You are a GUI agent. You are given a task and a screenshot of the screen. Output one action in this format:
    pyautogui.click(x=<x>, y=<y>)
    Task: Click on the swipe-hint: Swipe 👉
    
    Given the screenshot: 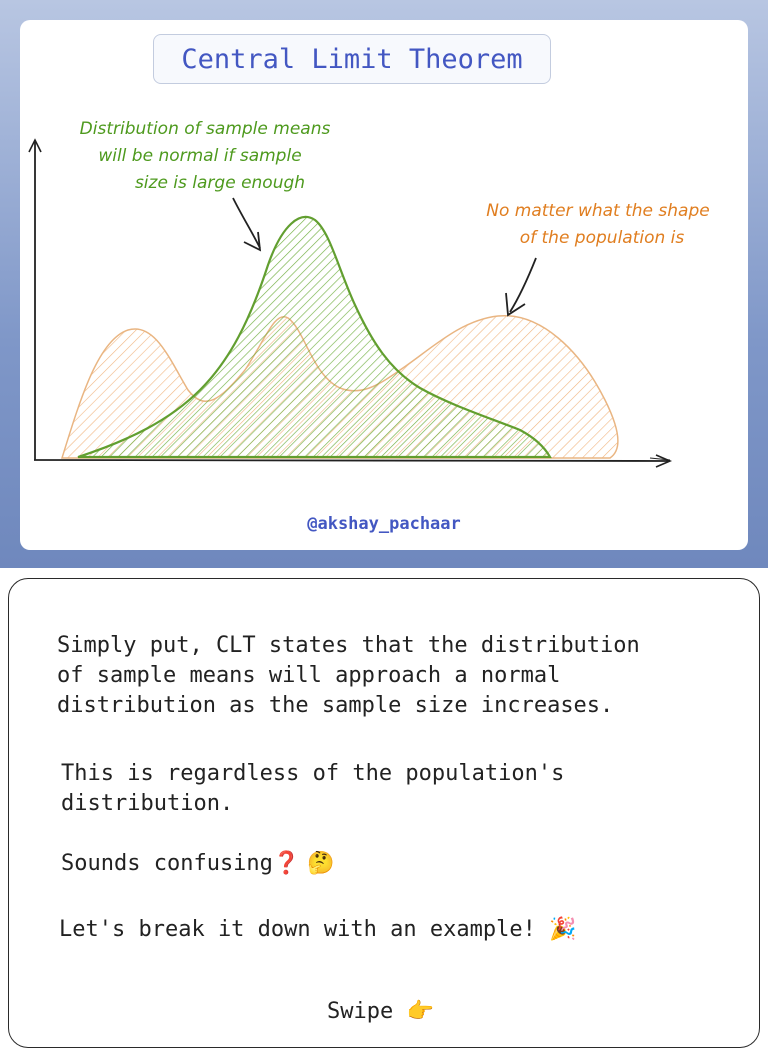 What is the action you would take?
    pyautogui.click(x=380, y=1012)
    